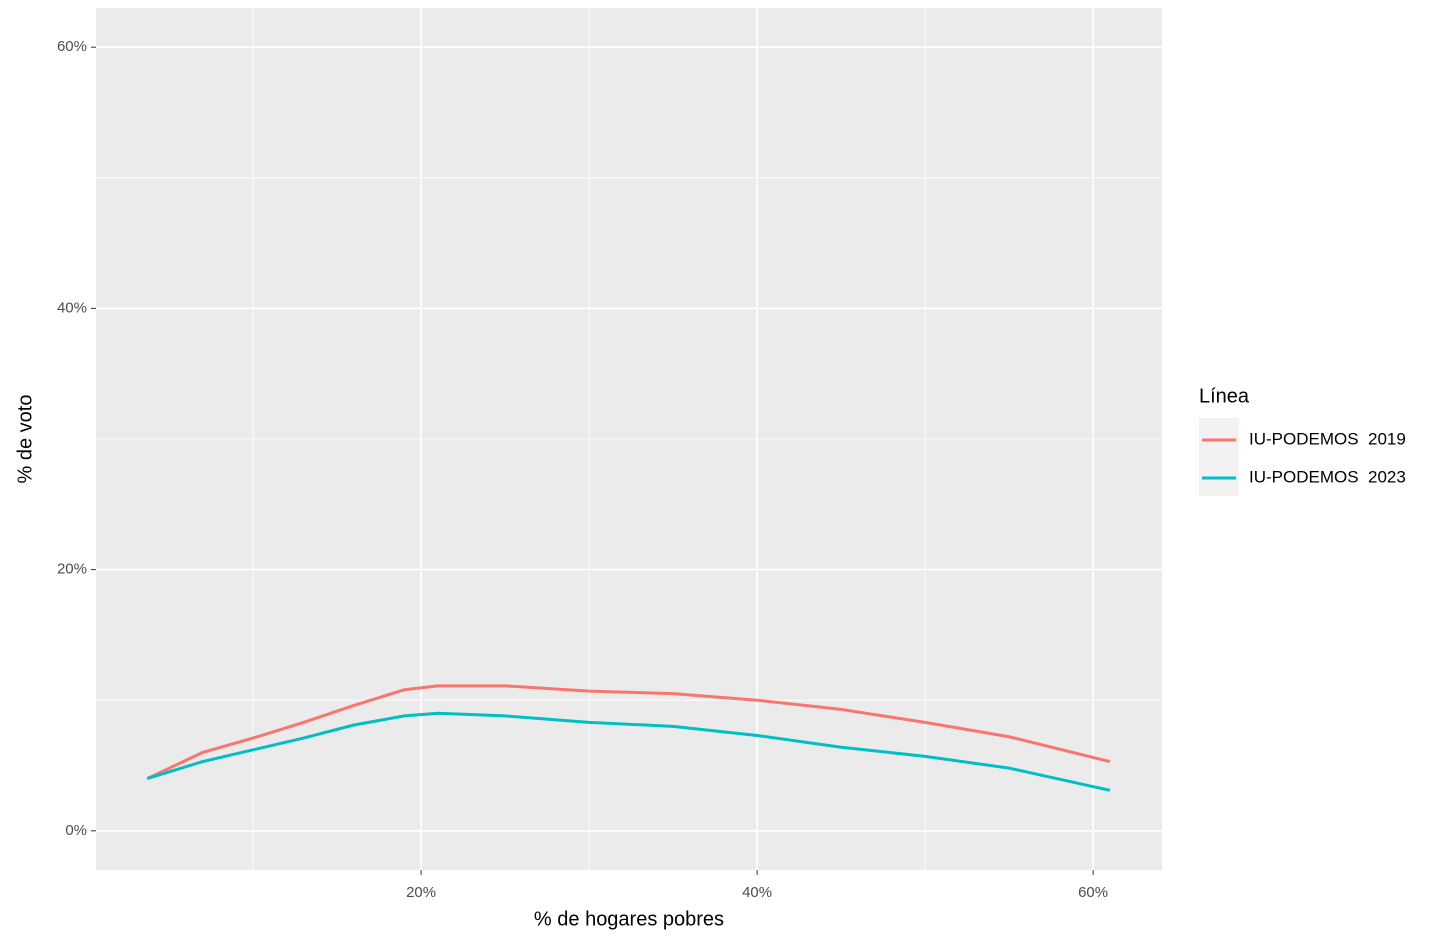 Image resolution: width=1453 pixels, height=943 pixels. What do you see at coordinates (25, 439) in the screenshot?
I see `y-axis-title: % de voto` at bounding box center [25, 439].